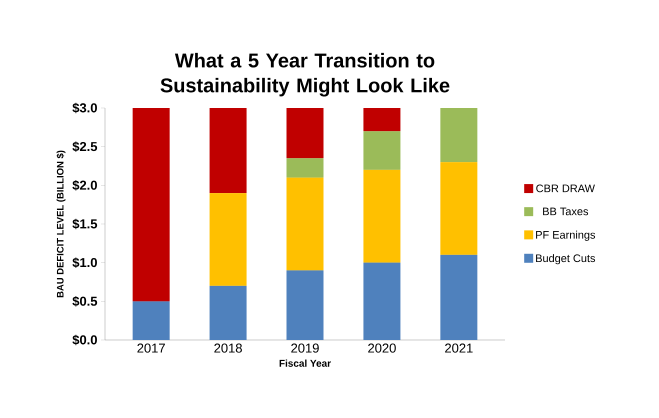  Describe the element at coordinates (566, 259) in the screenshot. I see `legend-label: Budget Cuts` at that location.